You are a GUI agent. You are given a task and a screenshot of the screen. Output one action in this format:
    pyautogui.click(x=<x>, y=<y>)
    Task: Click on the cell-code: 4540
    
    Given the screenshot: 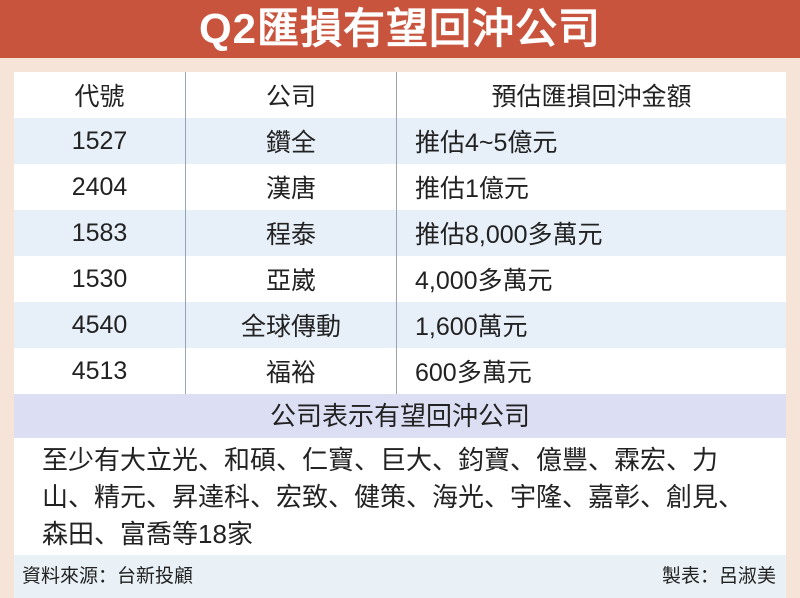 What is the action you would take?
    pyautogui.click(x=100, y=325)
    